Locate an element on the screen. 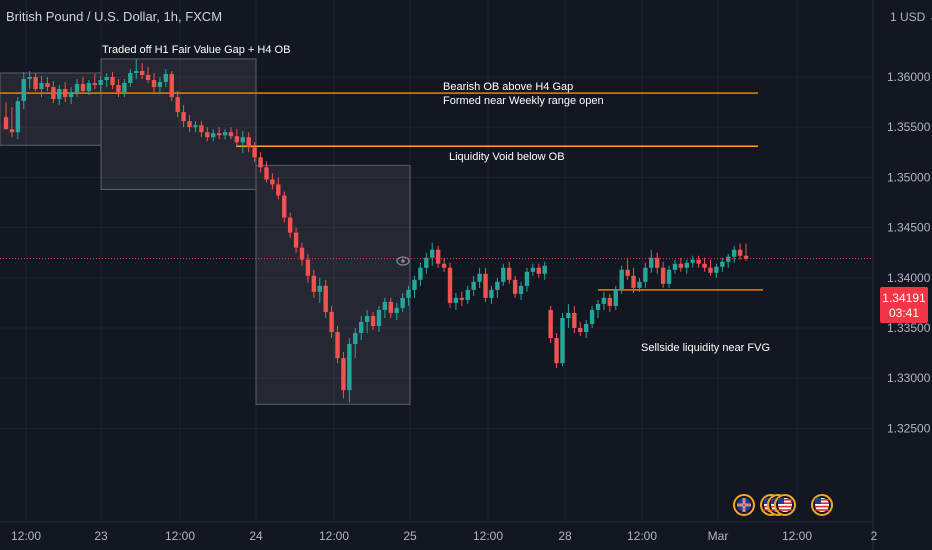 This screenshot has height=550, width=932. annotation-fvg-ob: Traded off H1 Fair Value Gap + H4 OB is located at coordinates (196, 50).